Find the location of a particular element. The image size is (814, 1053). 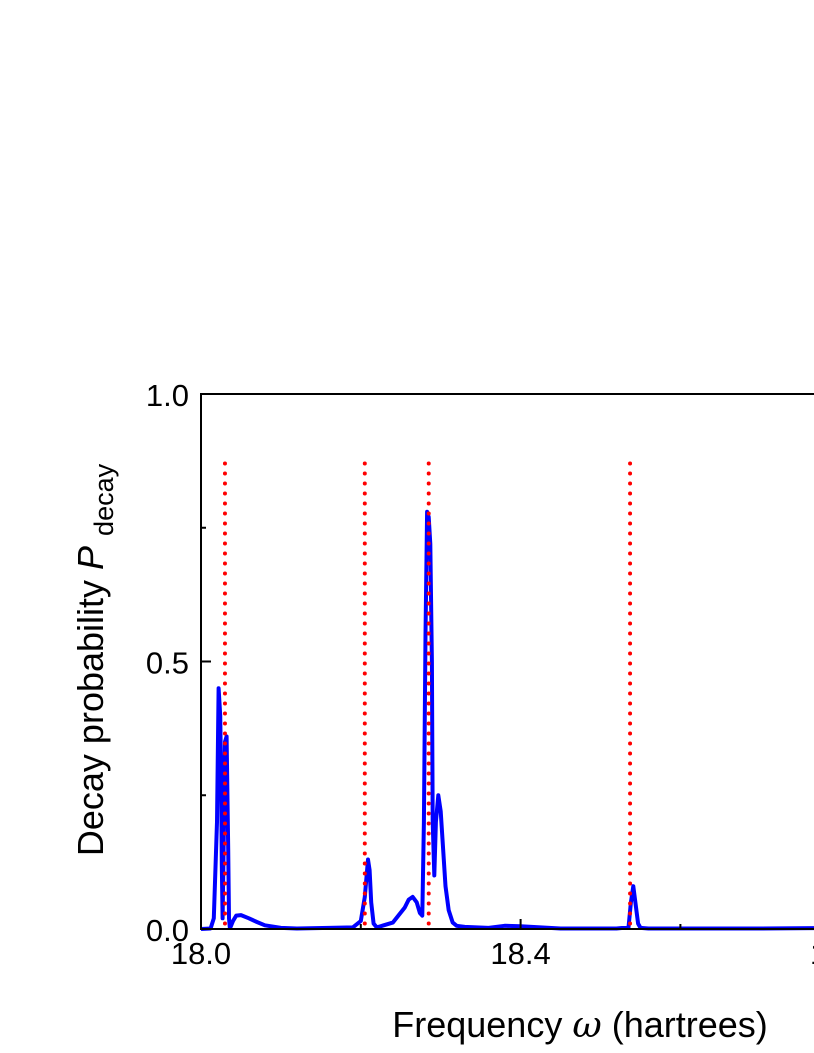

x-axis-label: Frequency ω (hartrees) is located at coordinates (580, 1025).